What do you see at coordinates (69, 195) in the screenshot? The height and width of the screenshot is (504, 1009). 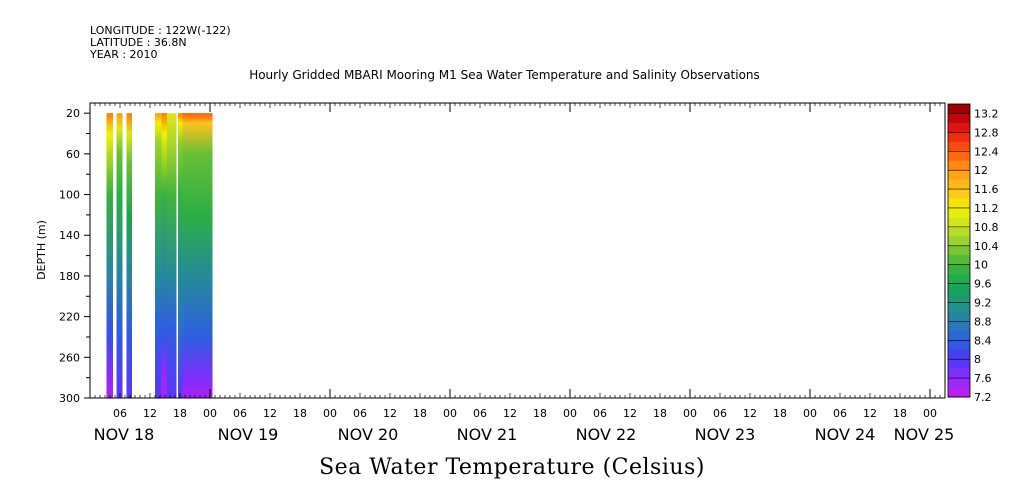 I see `y-tick-label: 100` at bounding box center [69, 195].